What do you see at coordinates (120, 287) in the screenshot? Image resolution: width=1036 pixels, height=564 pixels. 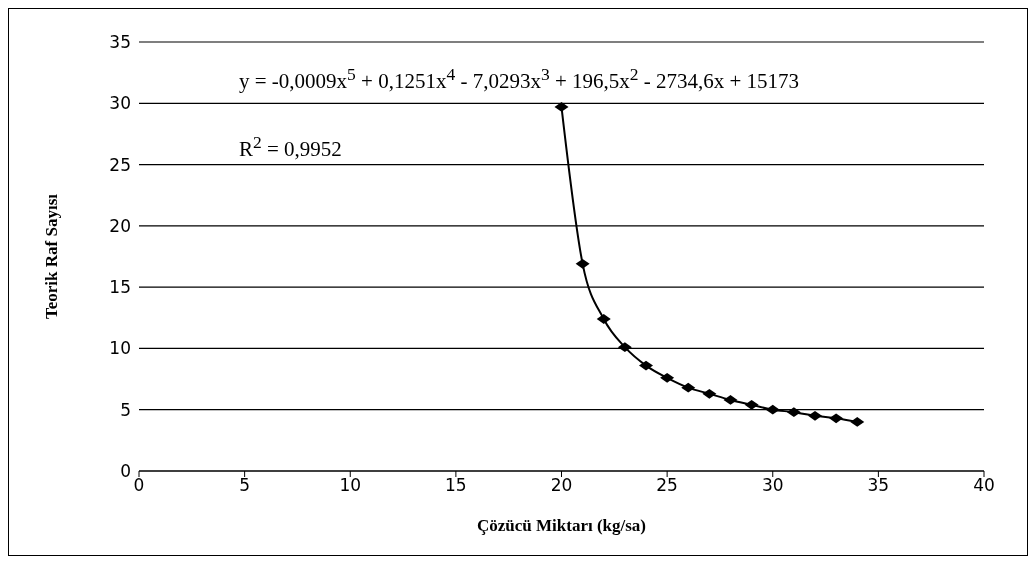 I see `y-tick-label: 15` at bounding box center [120, 287].